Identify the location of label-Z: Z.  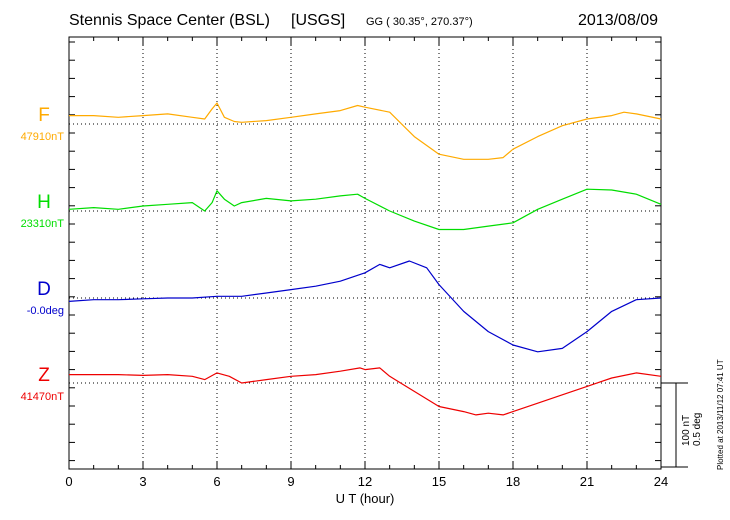
(44, 375).